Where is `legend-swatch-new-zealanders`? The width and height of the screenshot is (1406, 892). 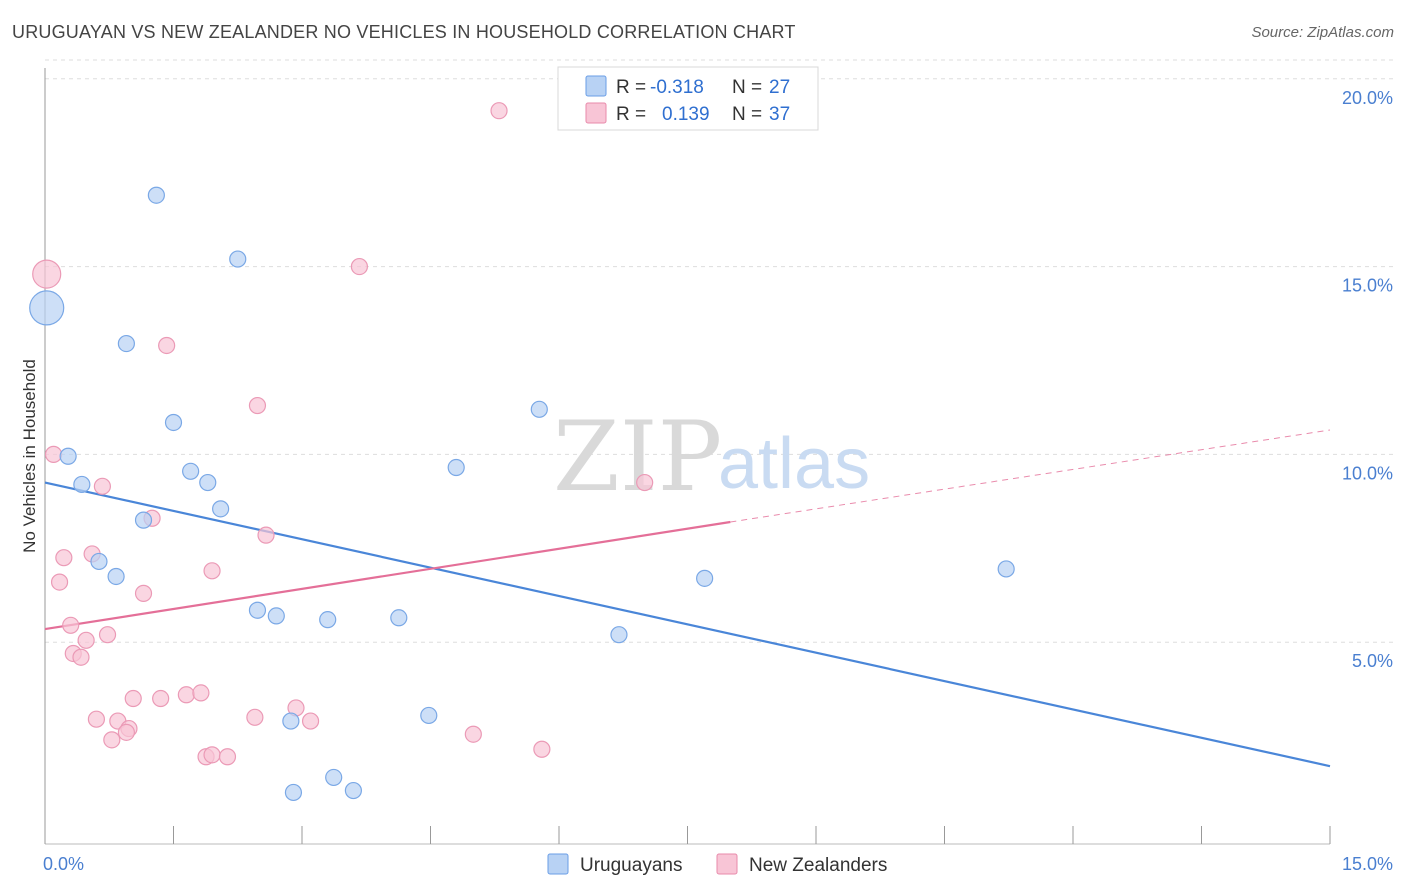 legend-swatch-new-zealanders is located at coordinates (596, 113).